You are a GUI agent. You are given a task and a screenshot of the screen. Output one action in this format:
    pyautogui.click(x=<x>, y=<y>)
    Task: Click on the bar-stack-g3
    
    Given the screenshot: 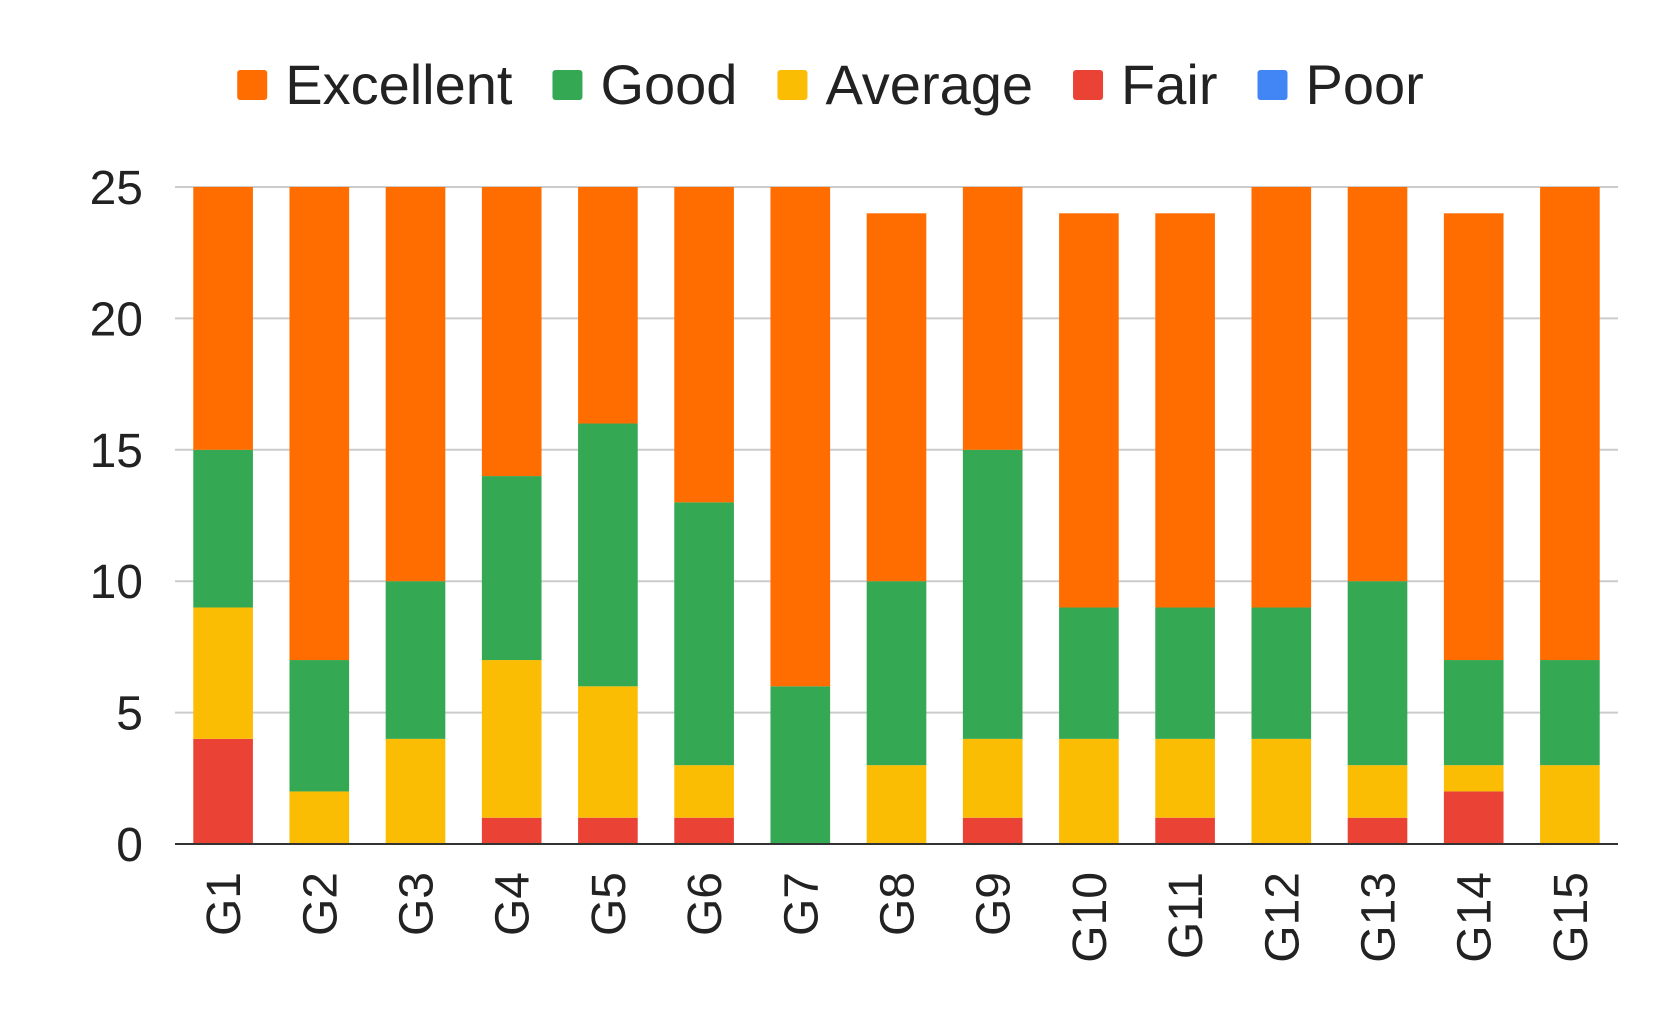 What is the action you would take?
    pyautogui.click(x=415, y=515)
    